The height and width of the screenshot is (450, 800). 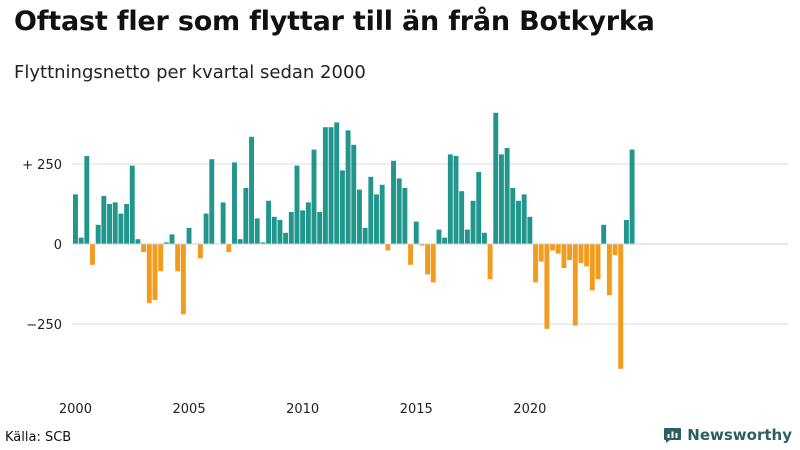 I want to click on y-tick-label: −250, so click(x=44, y=325).